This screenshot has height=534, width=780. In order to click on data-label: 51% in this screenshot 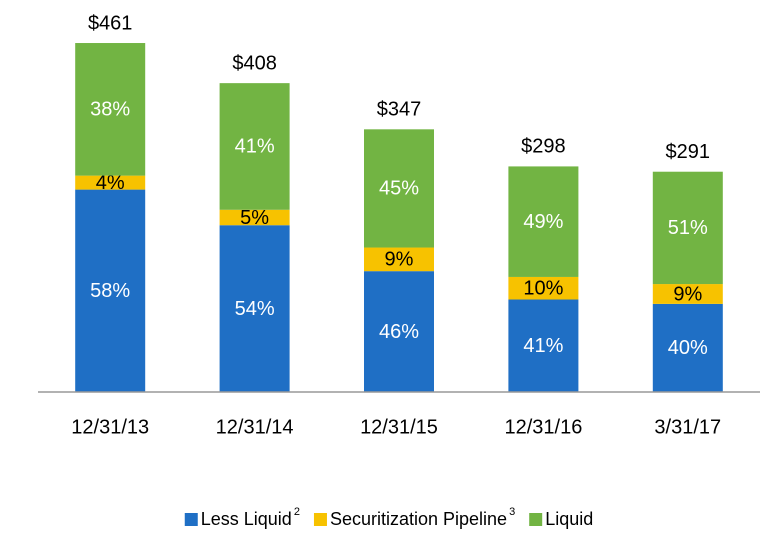, I will do `click(688, 228)`.